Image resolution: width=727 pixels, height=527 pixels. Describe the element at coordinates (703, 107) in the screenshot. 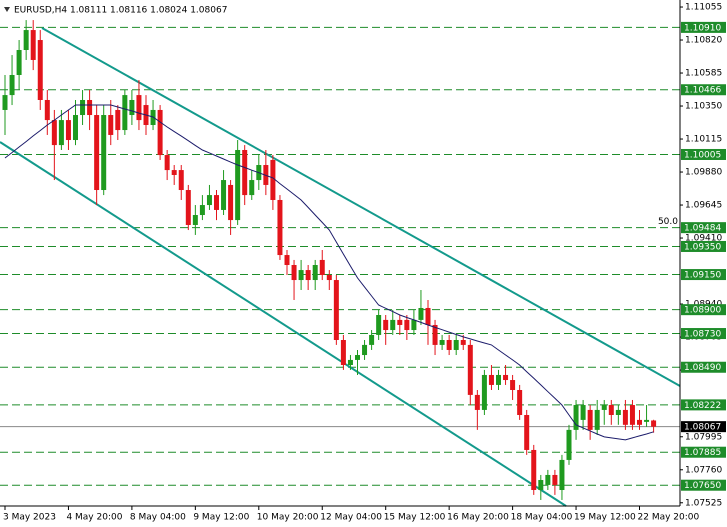

I see `y-tick-label: 1.10350` at that location.